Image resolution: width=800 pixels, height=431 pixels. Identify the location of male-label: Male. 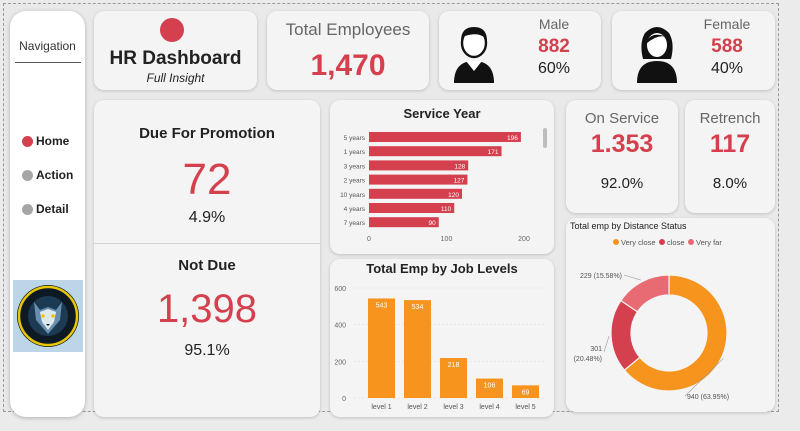
(554, 24).